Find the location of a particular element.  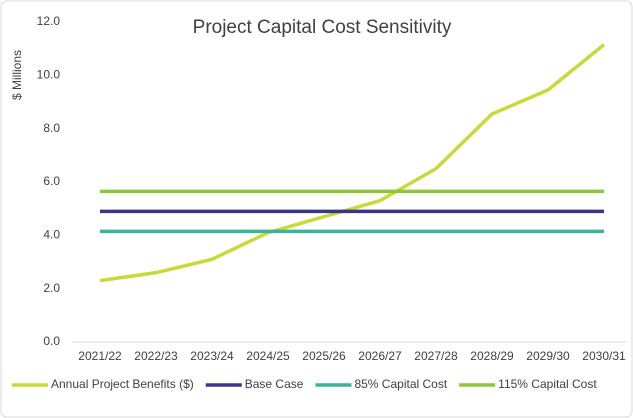

y-tick-label: 2.0 is located at coordinates (51, 288).